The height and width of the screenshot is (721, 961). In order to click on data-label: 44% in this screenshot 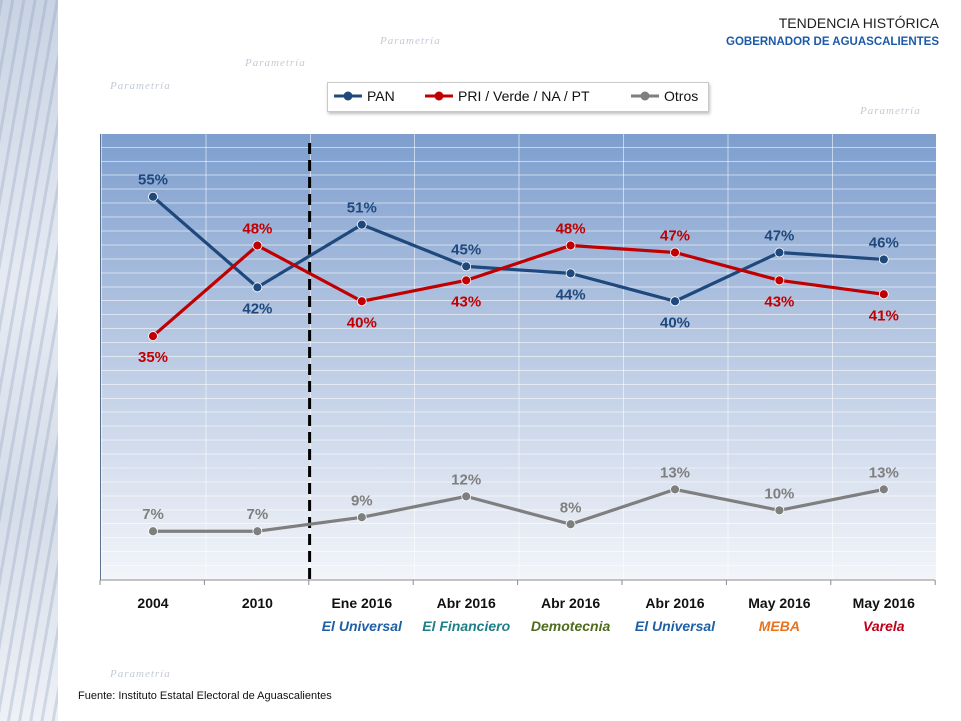, I will do `click(571, 294)`.